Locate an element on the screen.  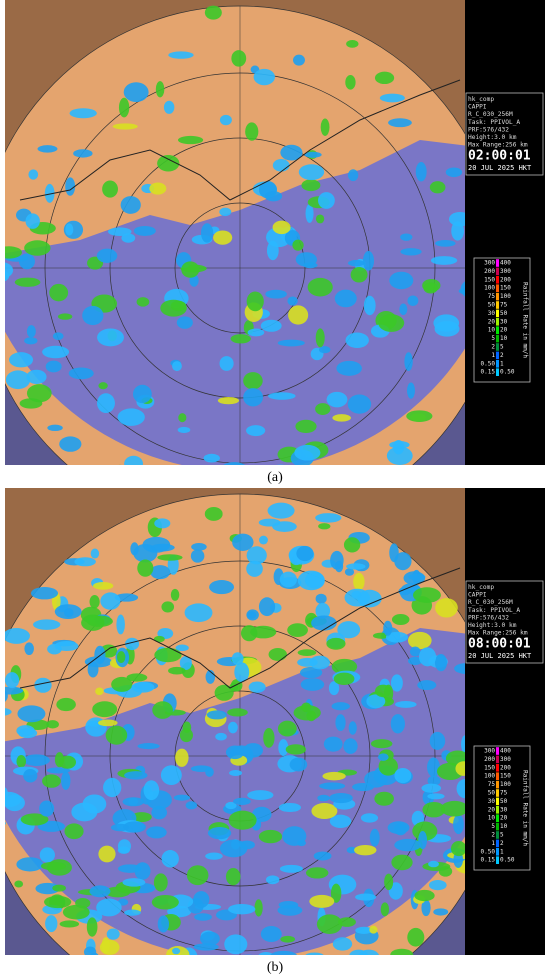
legend-low: 0.50 is located at coordinates (488, 363).